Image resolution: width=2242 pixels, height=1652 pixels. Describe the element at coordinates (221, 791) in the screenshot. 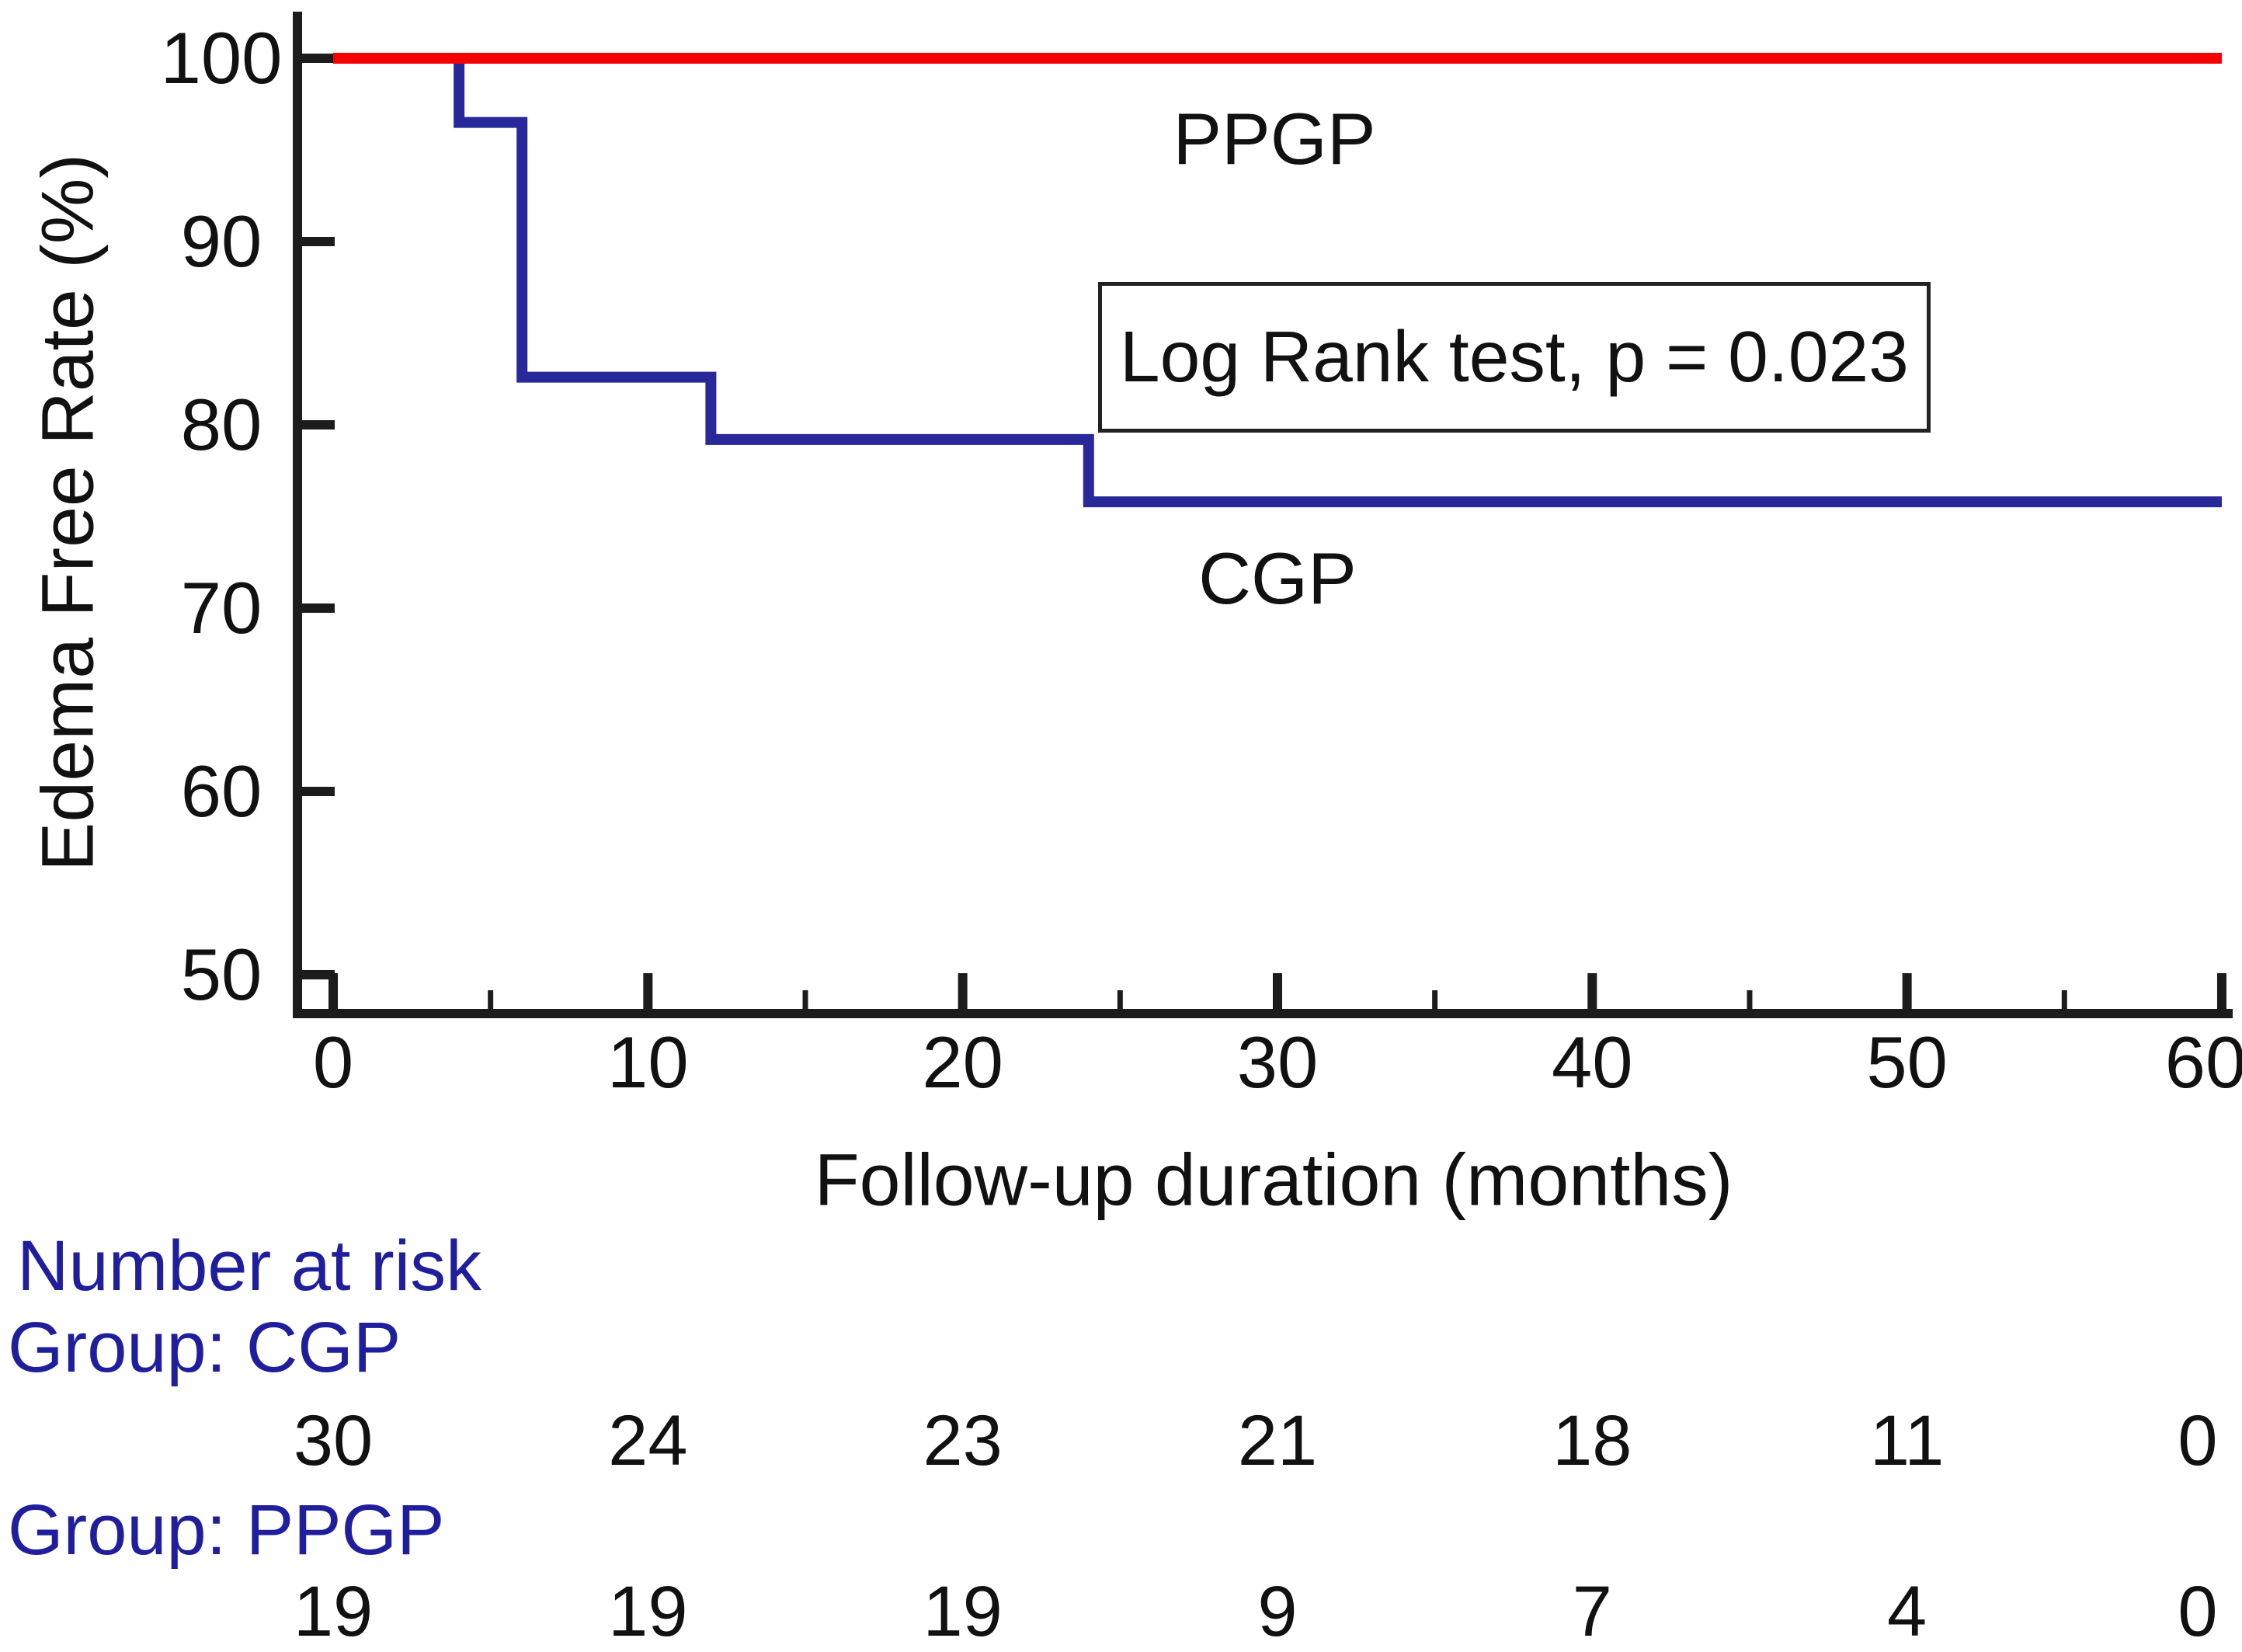

I see `y-tick-label-60: 60` at that location.